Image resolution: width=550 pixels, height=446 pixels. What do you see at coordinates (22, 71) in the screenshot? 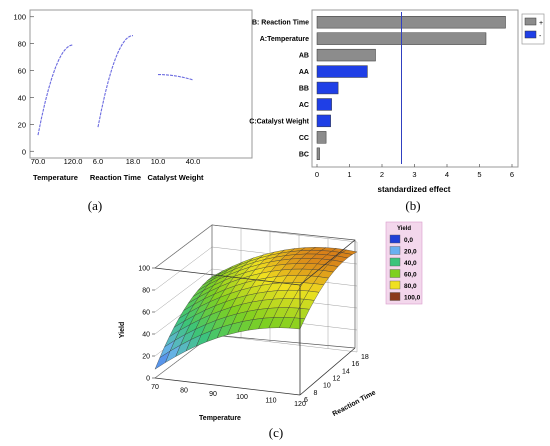
I see `y-tick-label: 60` at bounding box center [22, 71].